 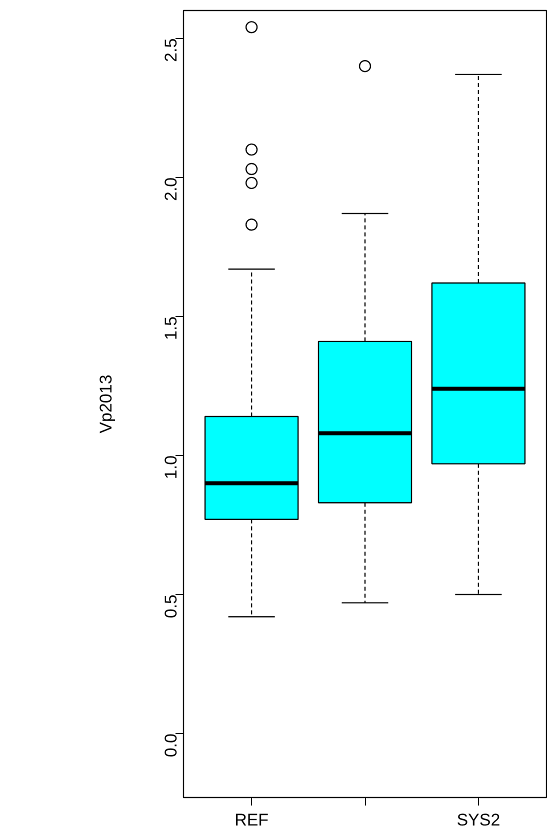 I want to click on y-tick-label: 1.0, so click(x=171, y=467).